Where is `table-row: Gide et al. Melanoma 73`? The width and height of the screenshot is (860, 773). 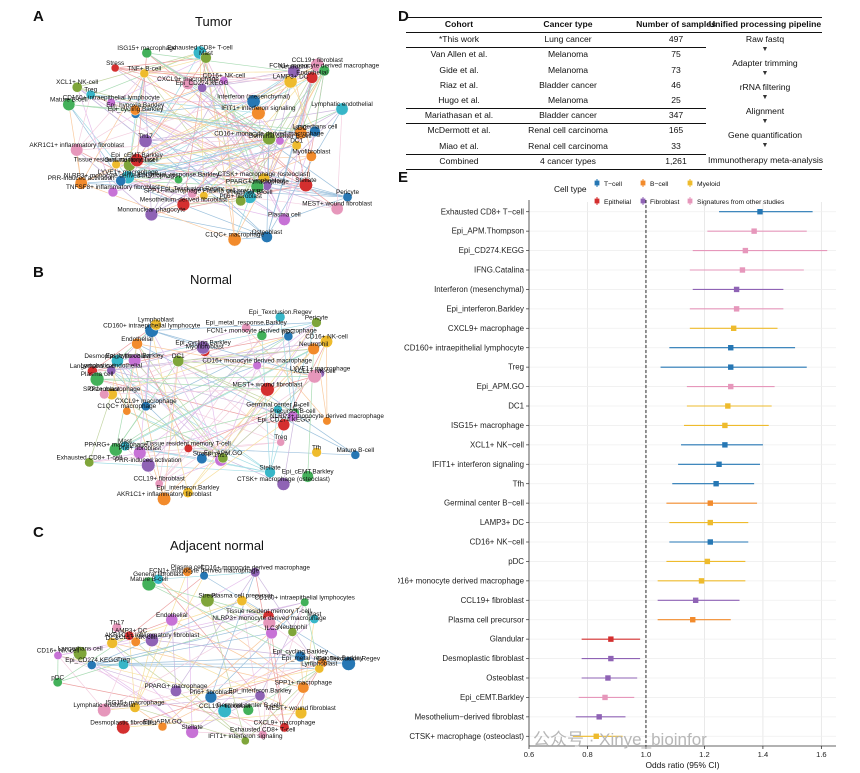
table-row: Gide et al. Melanoma 73 is located at coordinates (614, 70).